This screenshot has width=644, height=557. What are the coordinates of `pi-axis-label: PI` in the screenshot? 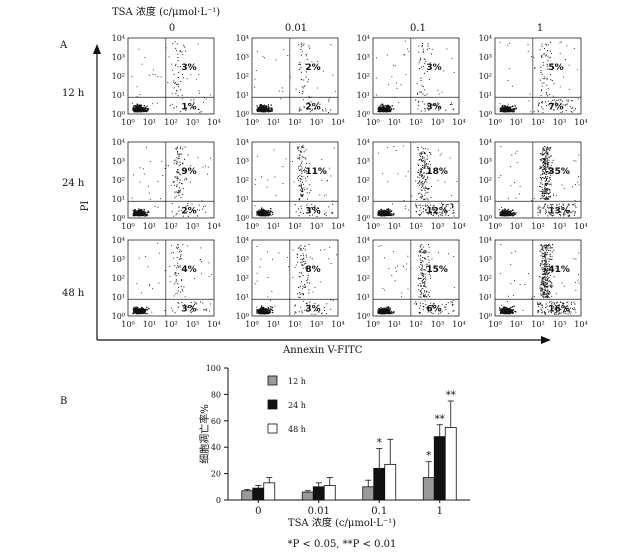 It's located at (85, 206).